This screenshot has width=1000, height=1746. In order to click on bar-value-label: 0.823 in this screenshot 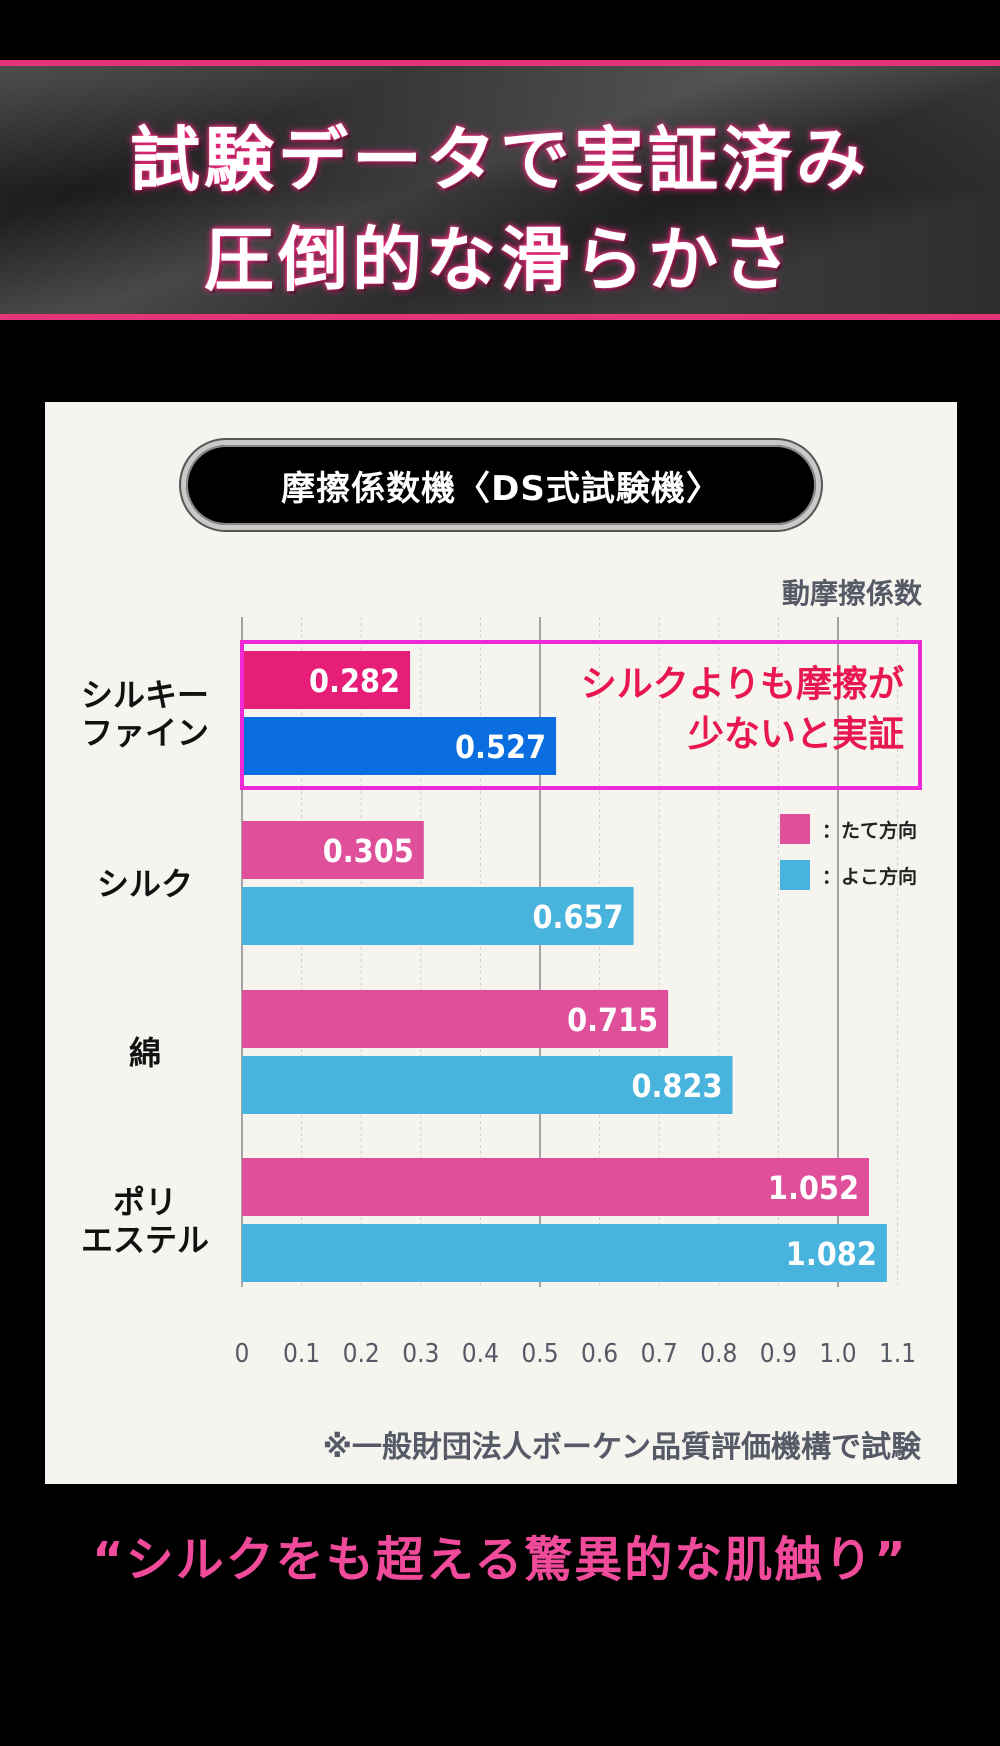, I will do `click(676, 1086)`.